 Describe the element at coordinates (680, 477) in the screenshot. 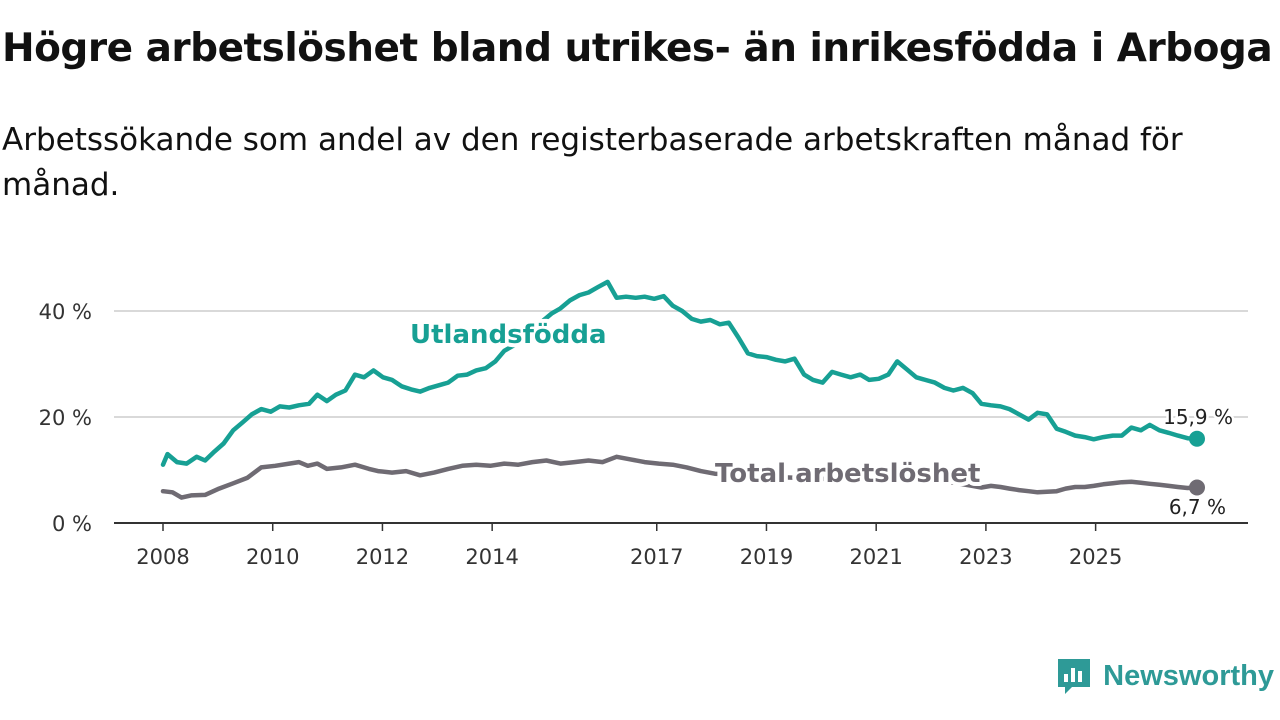

I see `series-line-total-arbetsloshet` at that location.